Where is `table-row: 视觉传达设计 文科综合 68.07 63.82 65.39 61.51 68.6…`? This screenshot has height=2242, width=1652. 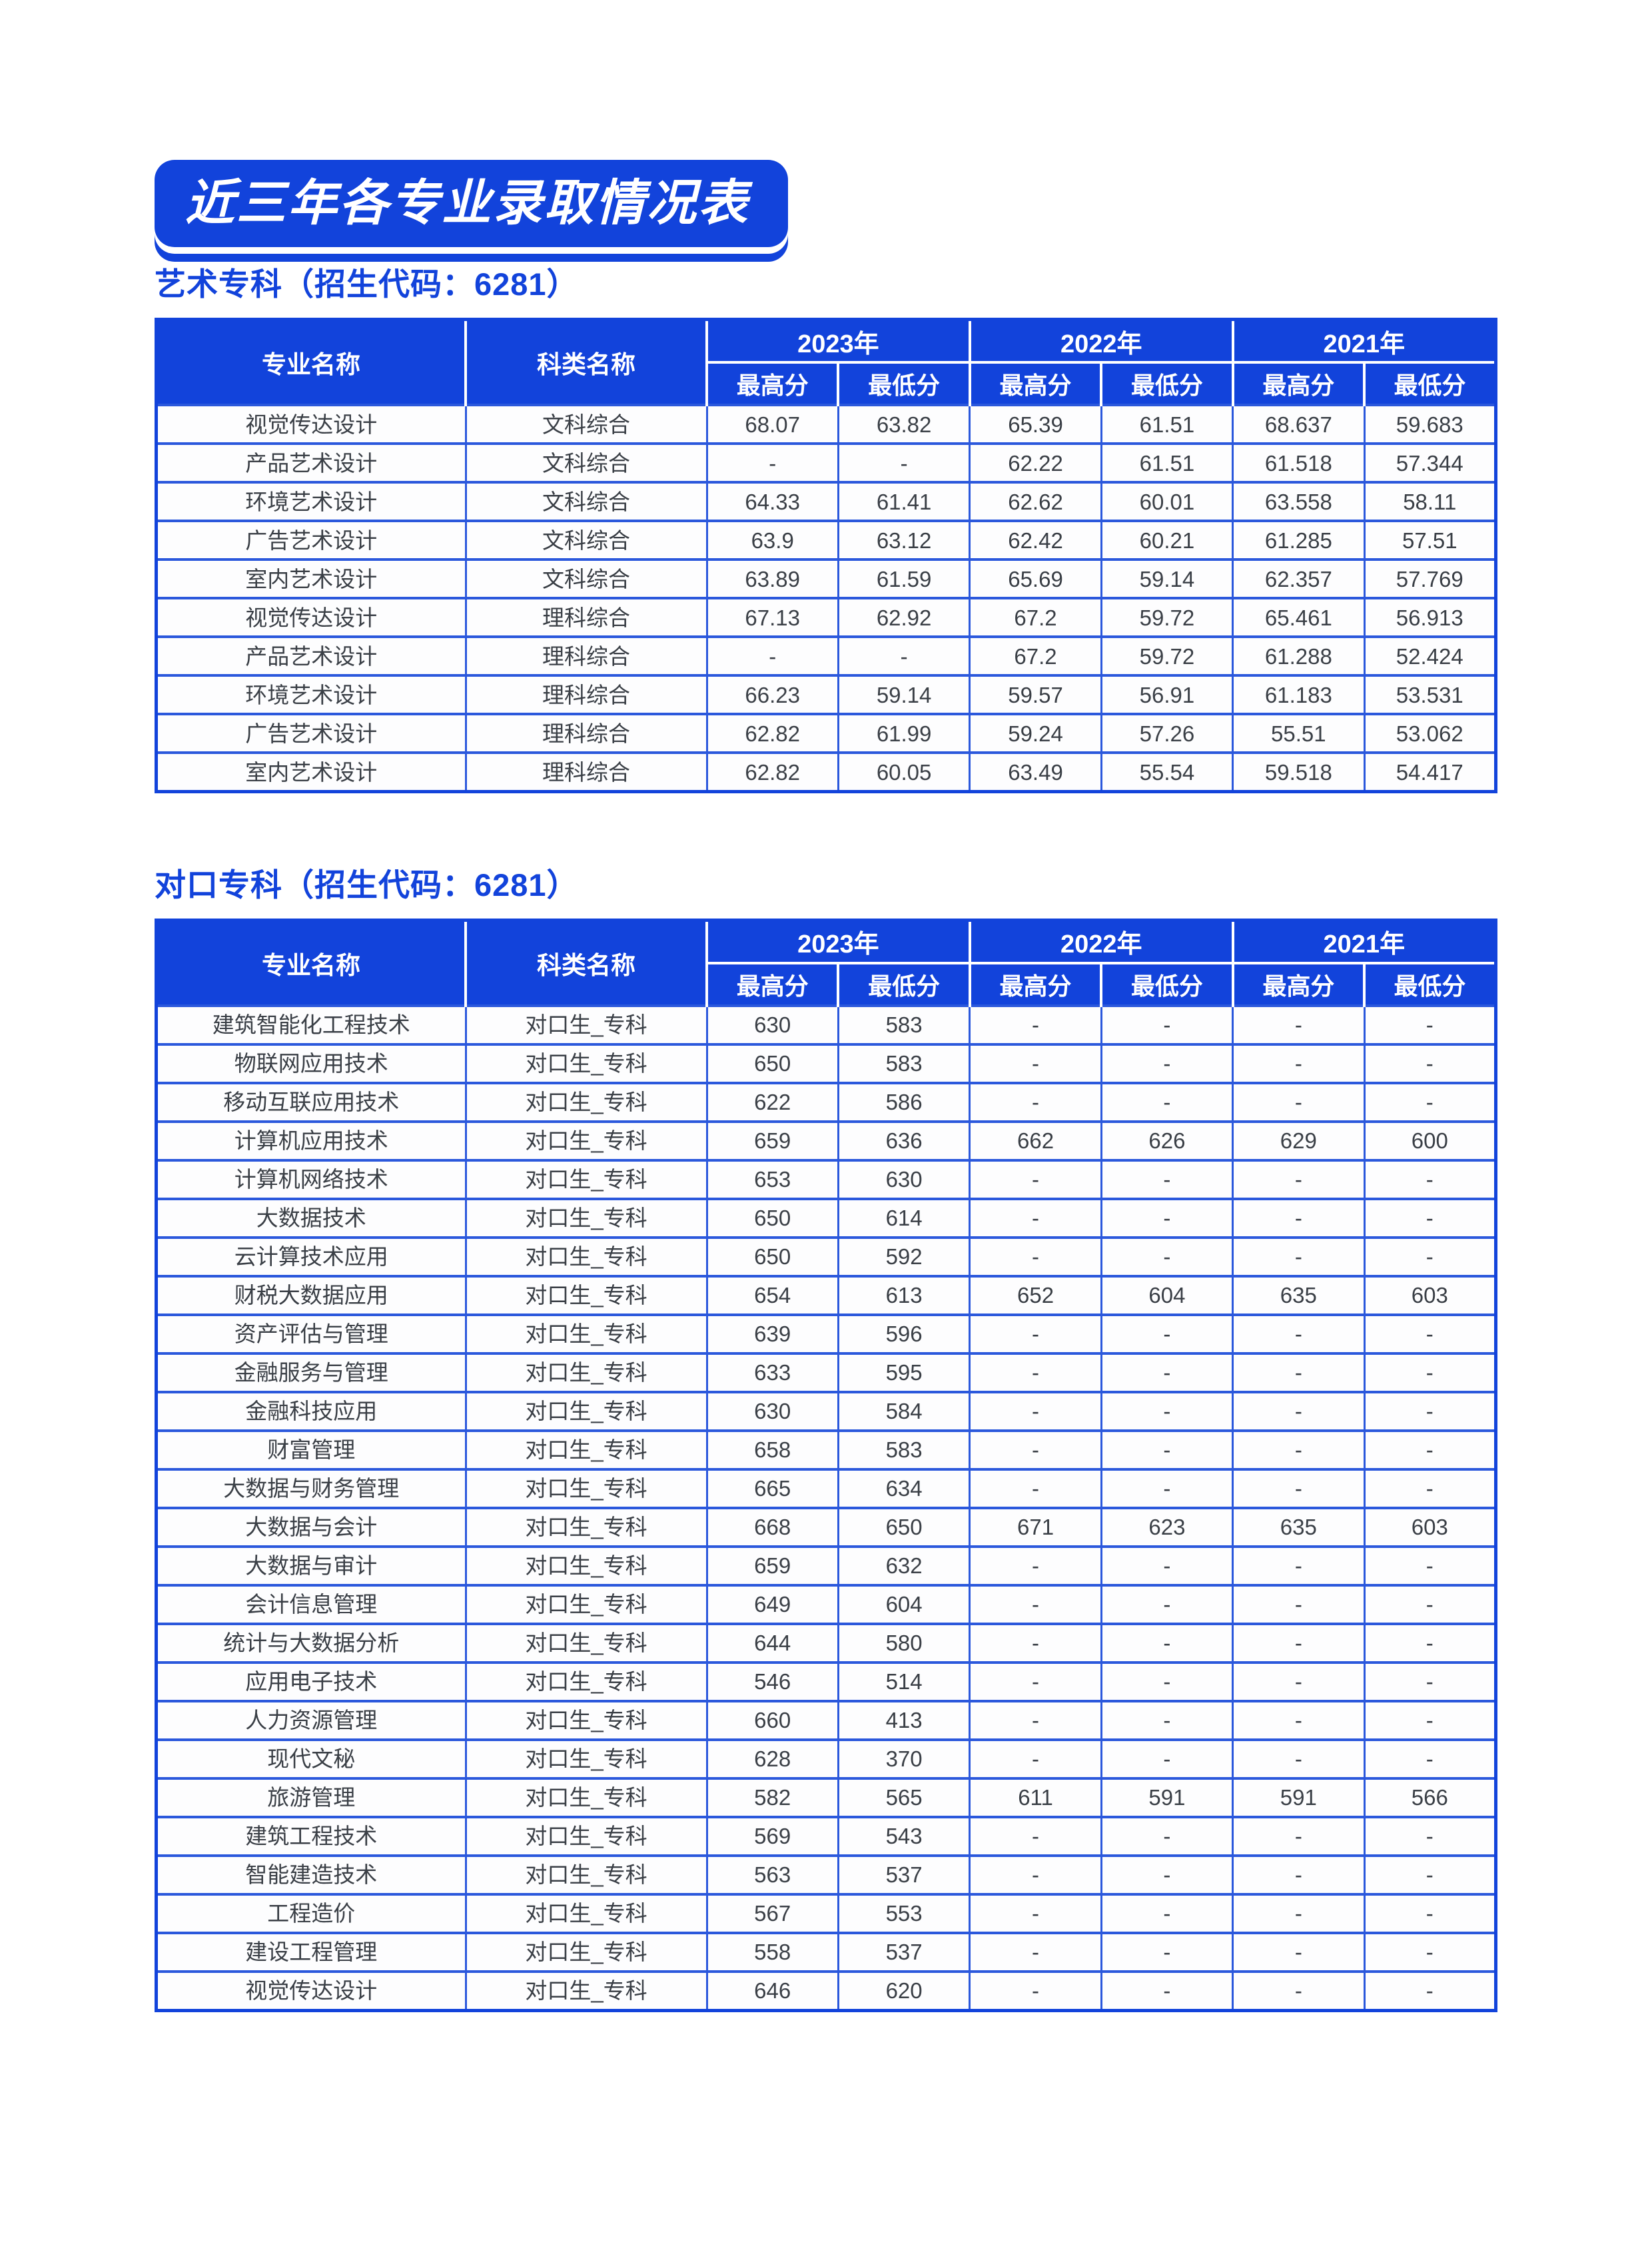
table-row: 视觉传达设计 文科综合 68.07 63.82 65.39 61.51 68.6… is located at coordinates (826, 424).